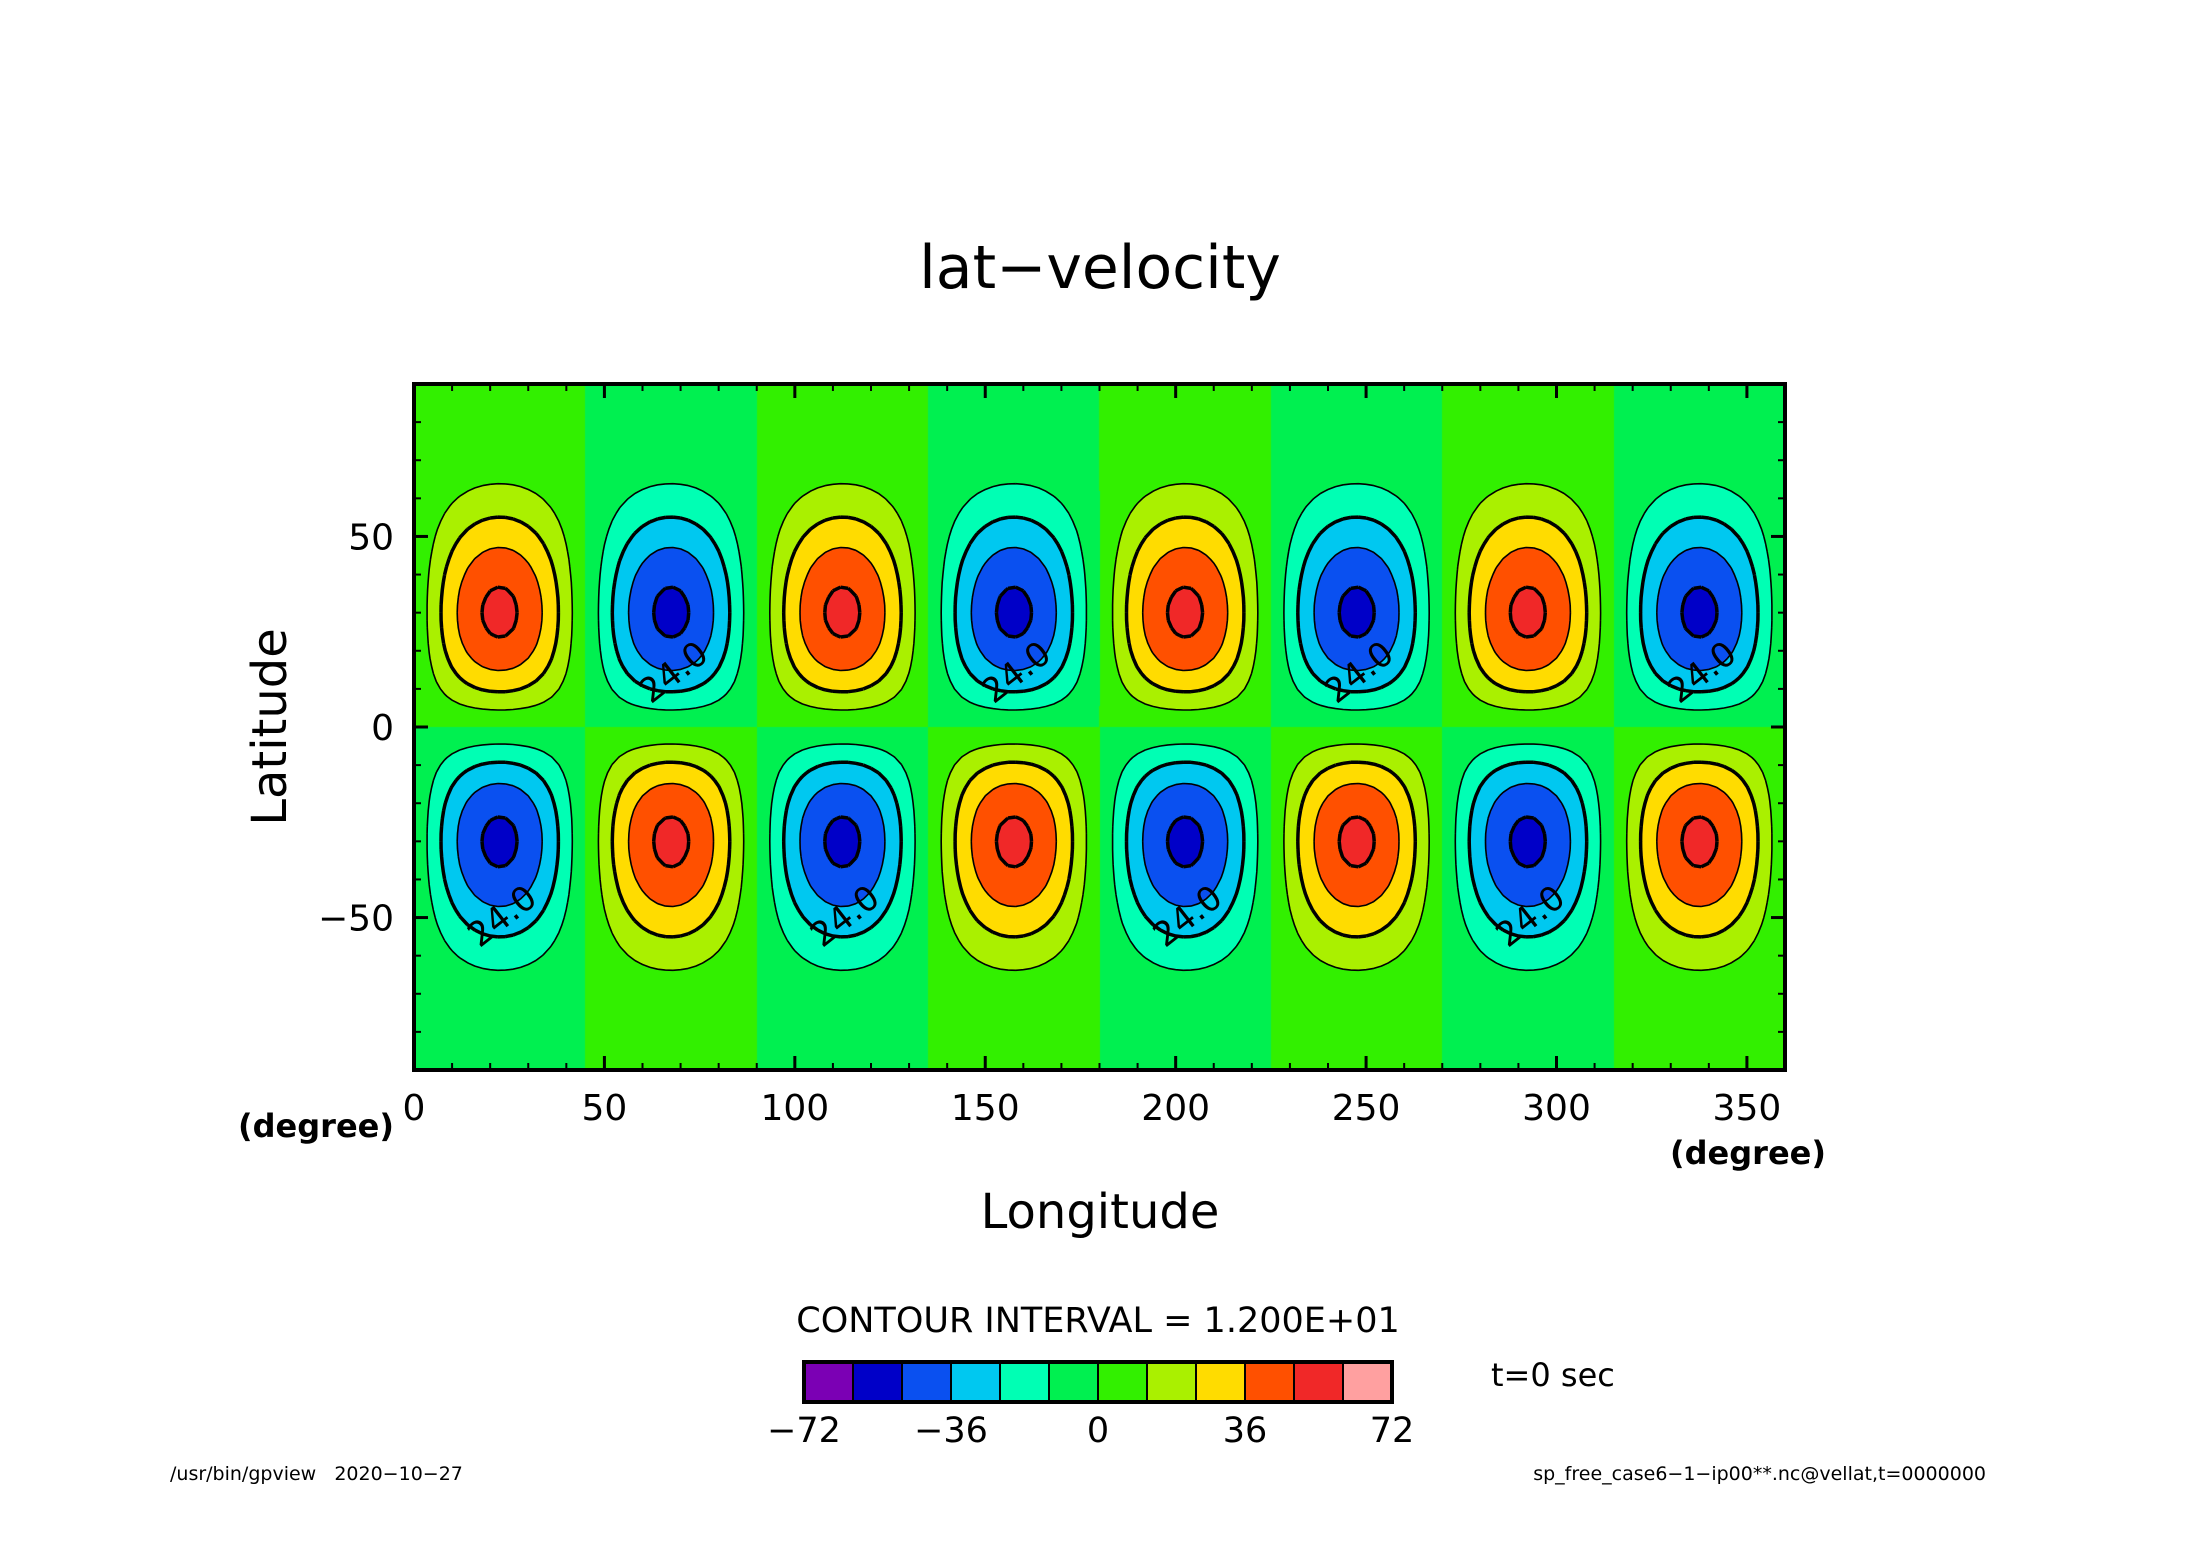 The height and width of the screenshot is (1546, 2188). What do you see at coordinates (1556, 1108) in the screenshot?
I see `x-tick-label: 300` at bounding box center [1556, 1108].